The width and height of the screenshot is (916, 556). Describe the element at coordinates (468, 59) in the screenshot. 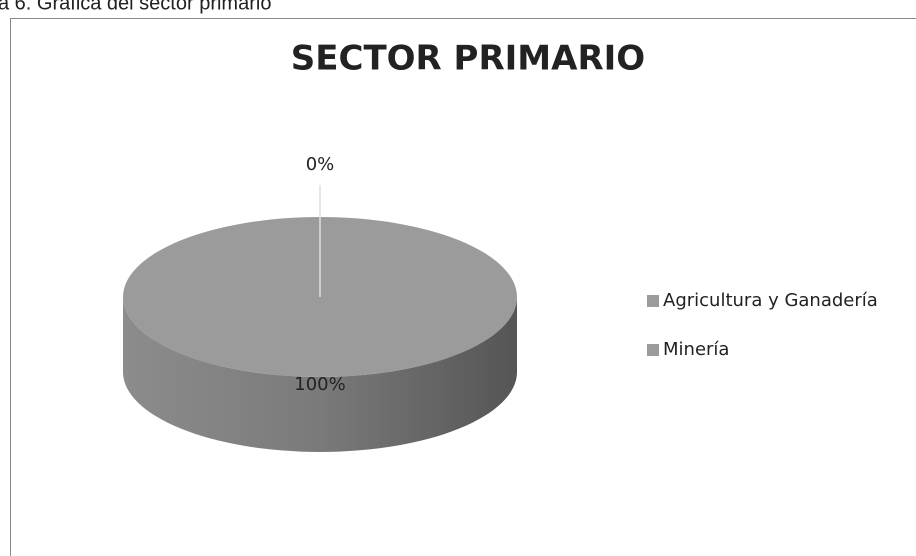

I see `chart-title: SECTOR PRIMARIO` at that location.